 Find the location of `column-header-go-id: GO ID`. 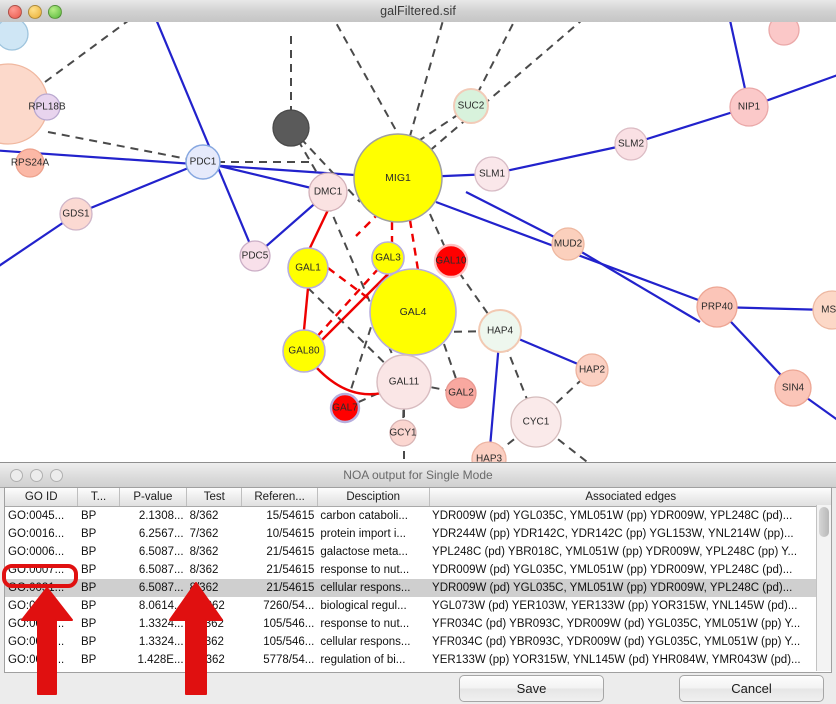

column-header-go-id: GO ID is located at coordinates (42, 497).